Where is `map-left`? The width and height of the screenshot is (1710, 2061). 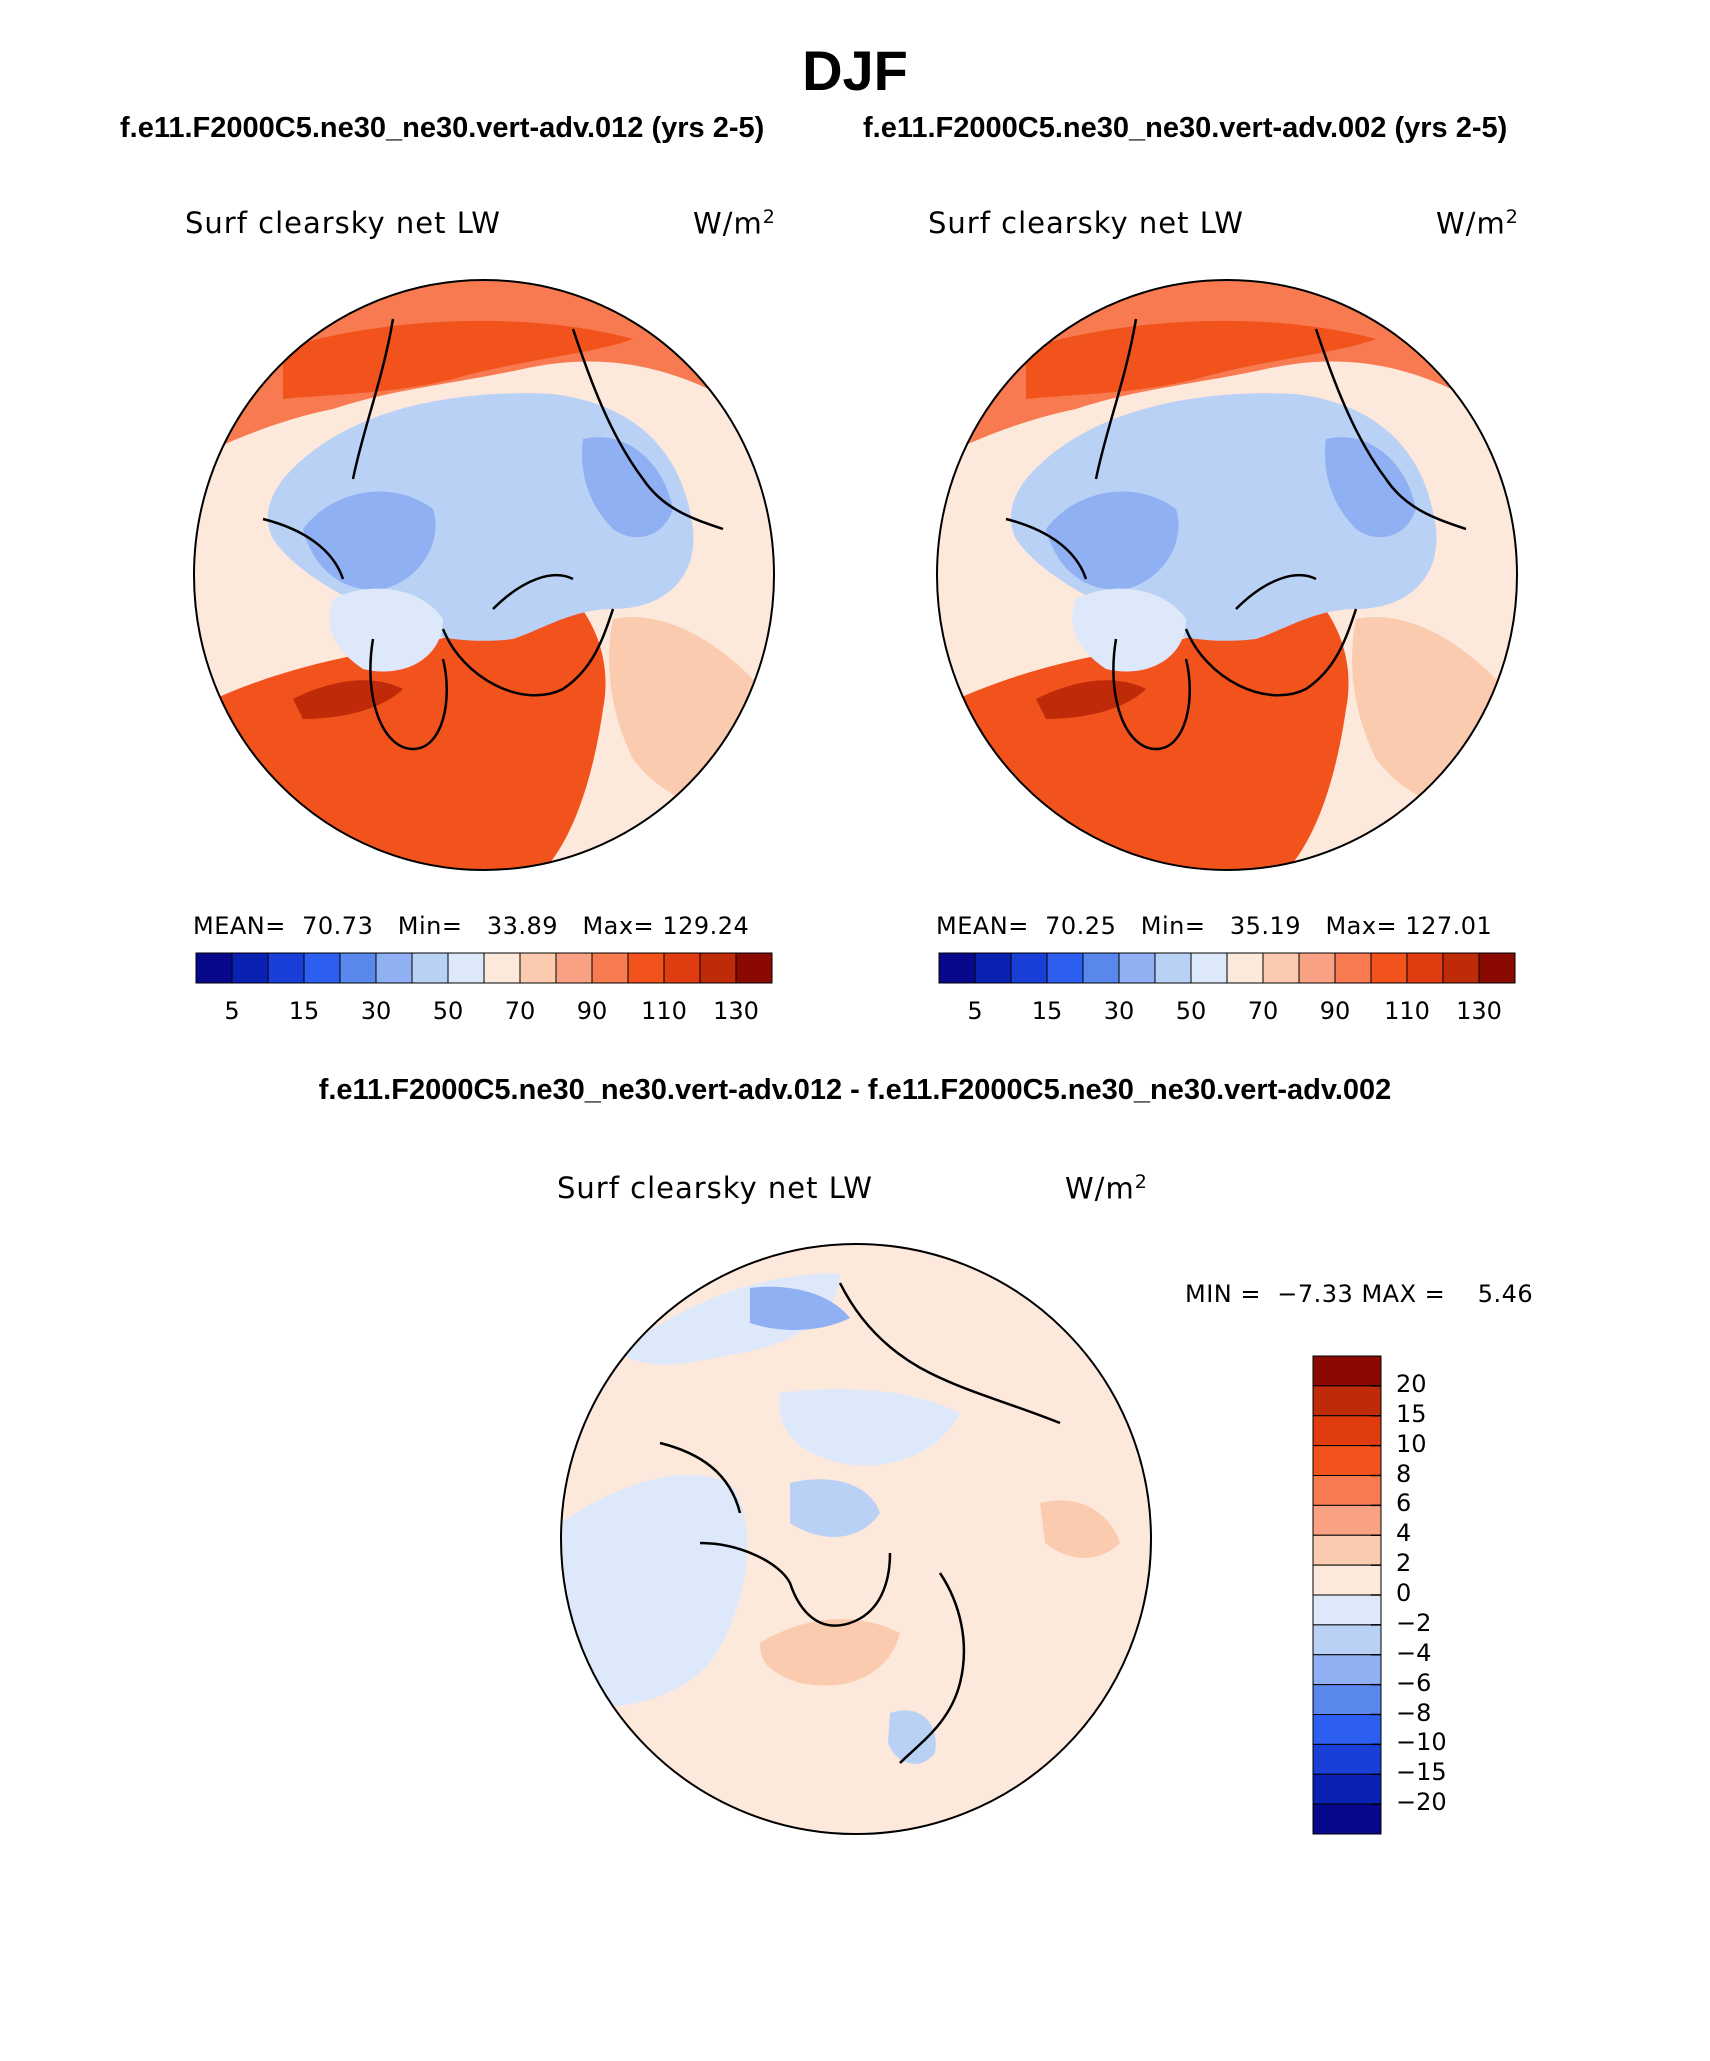
map-left is located at coordinates (484, 575).